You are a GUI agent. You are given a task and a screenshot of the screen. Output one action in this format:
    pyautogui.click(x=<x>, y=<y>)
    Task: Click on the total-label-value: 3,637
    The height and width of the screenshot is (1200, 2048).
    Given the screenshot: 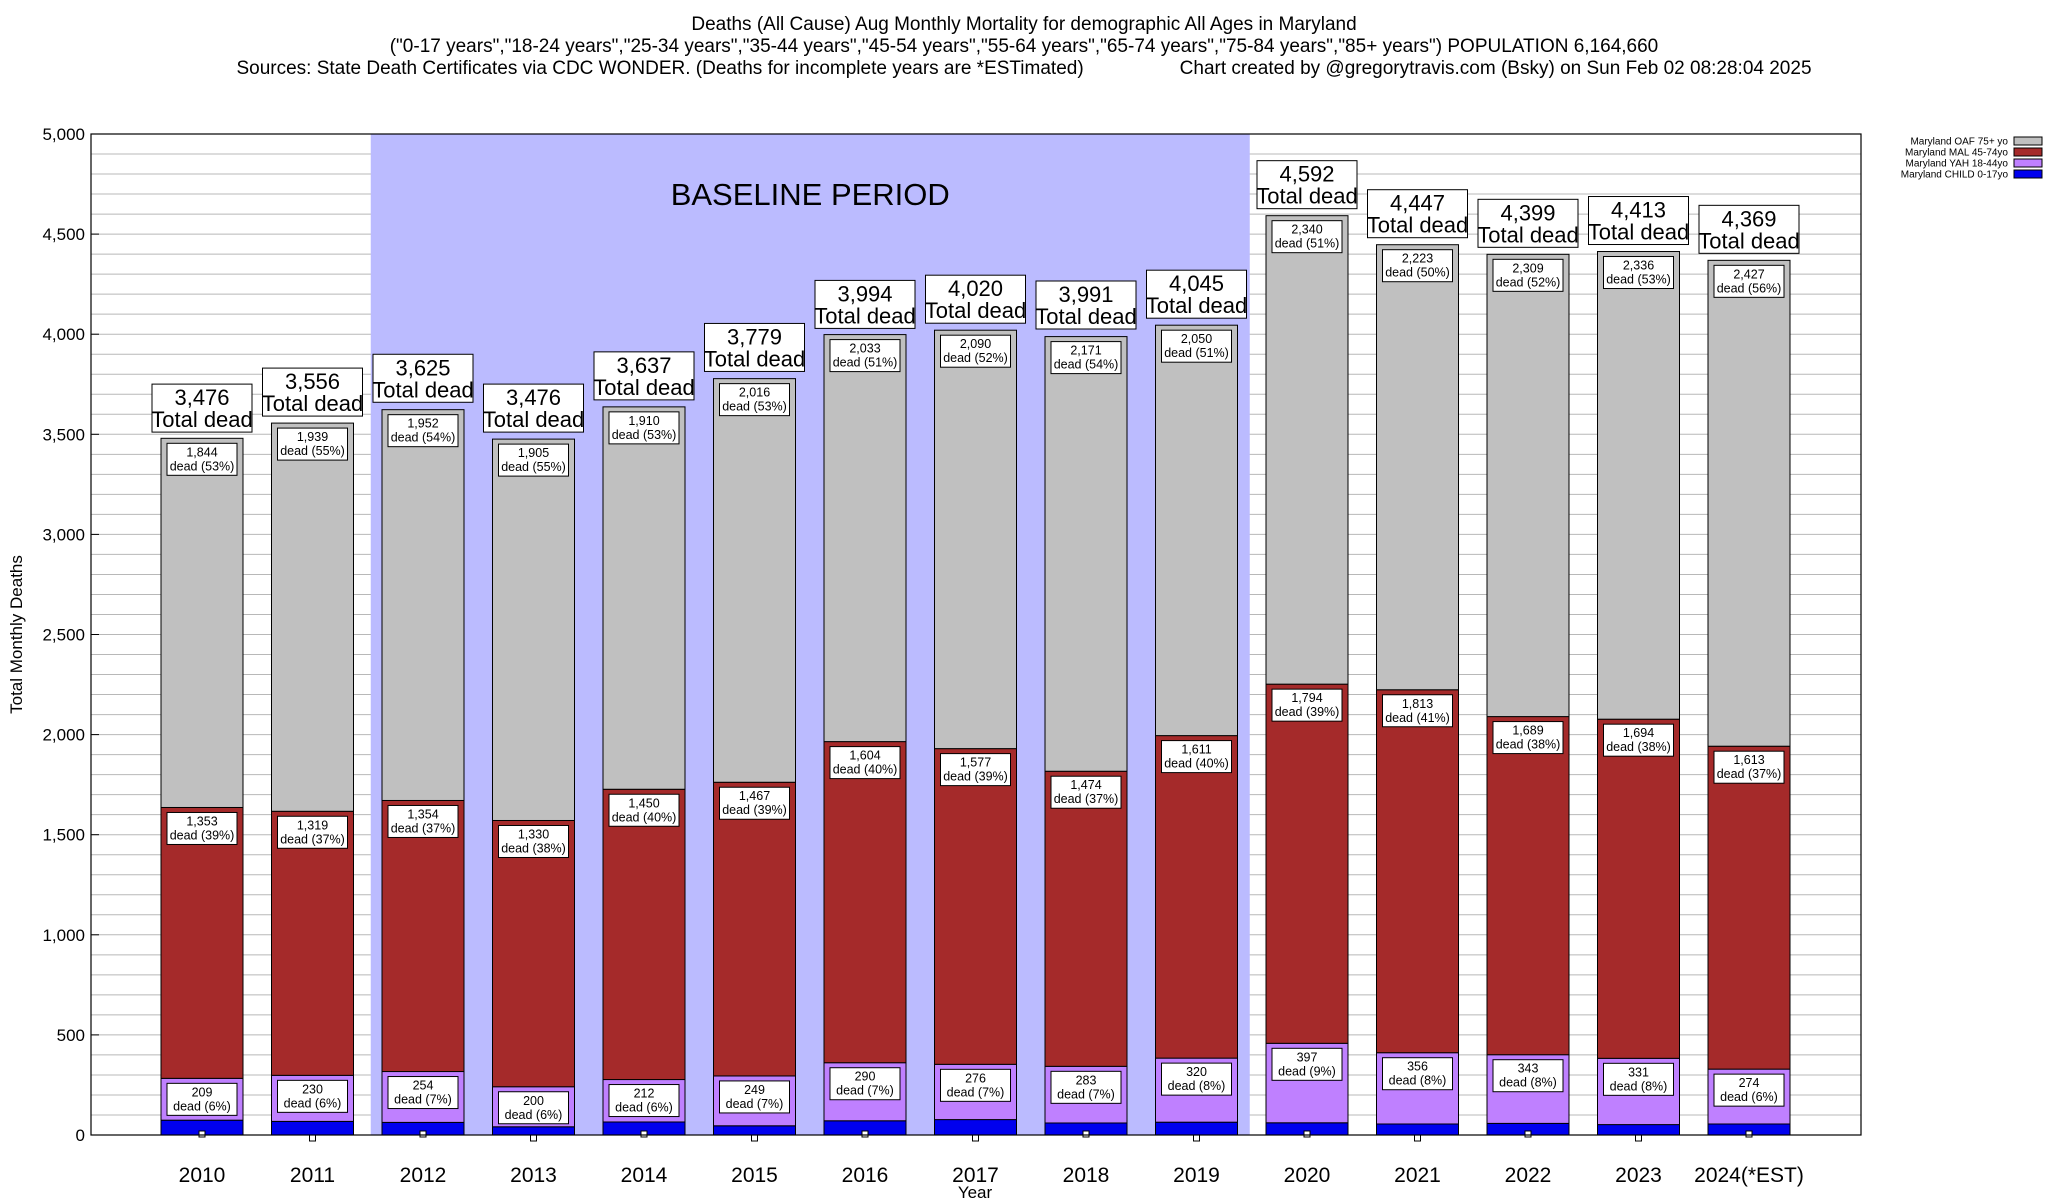 What is the action you would take?
    pyautogui.click(x=643, y=365)
    